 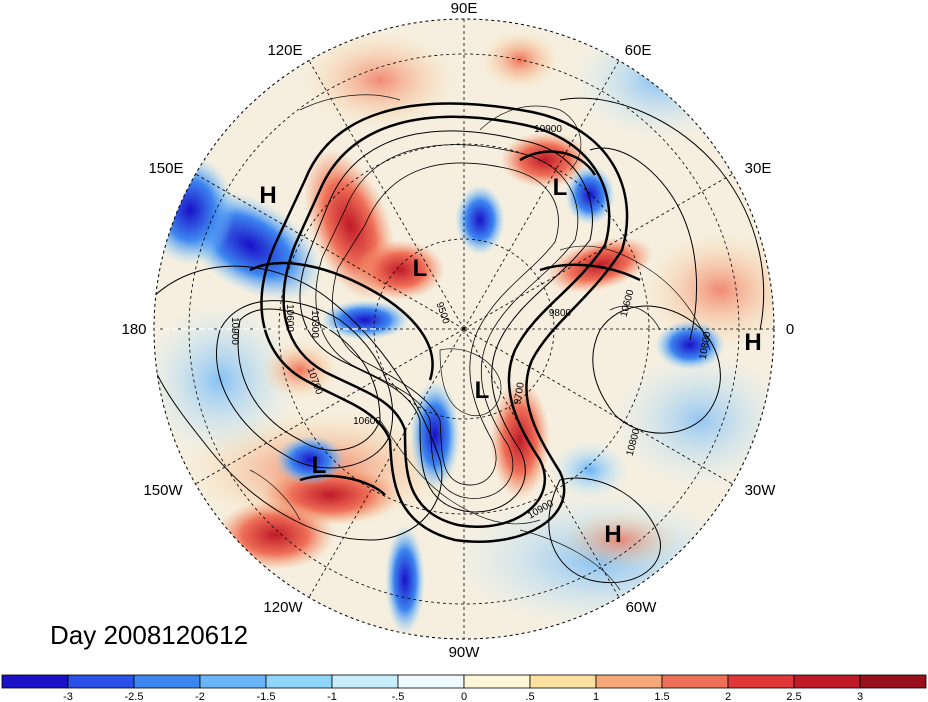 I want to click on colorbar-tick-label: -2, so click(x=200, y=696).